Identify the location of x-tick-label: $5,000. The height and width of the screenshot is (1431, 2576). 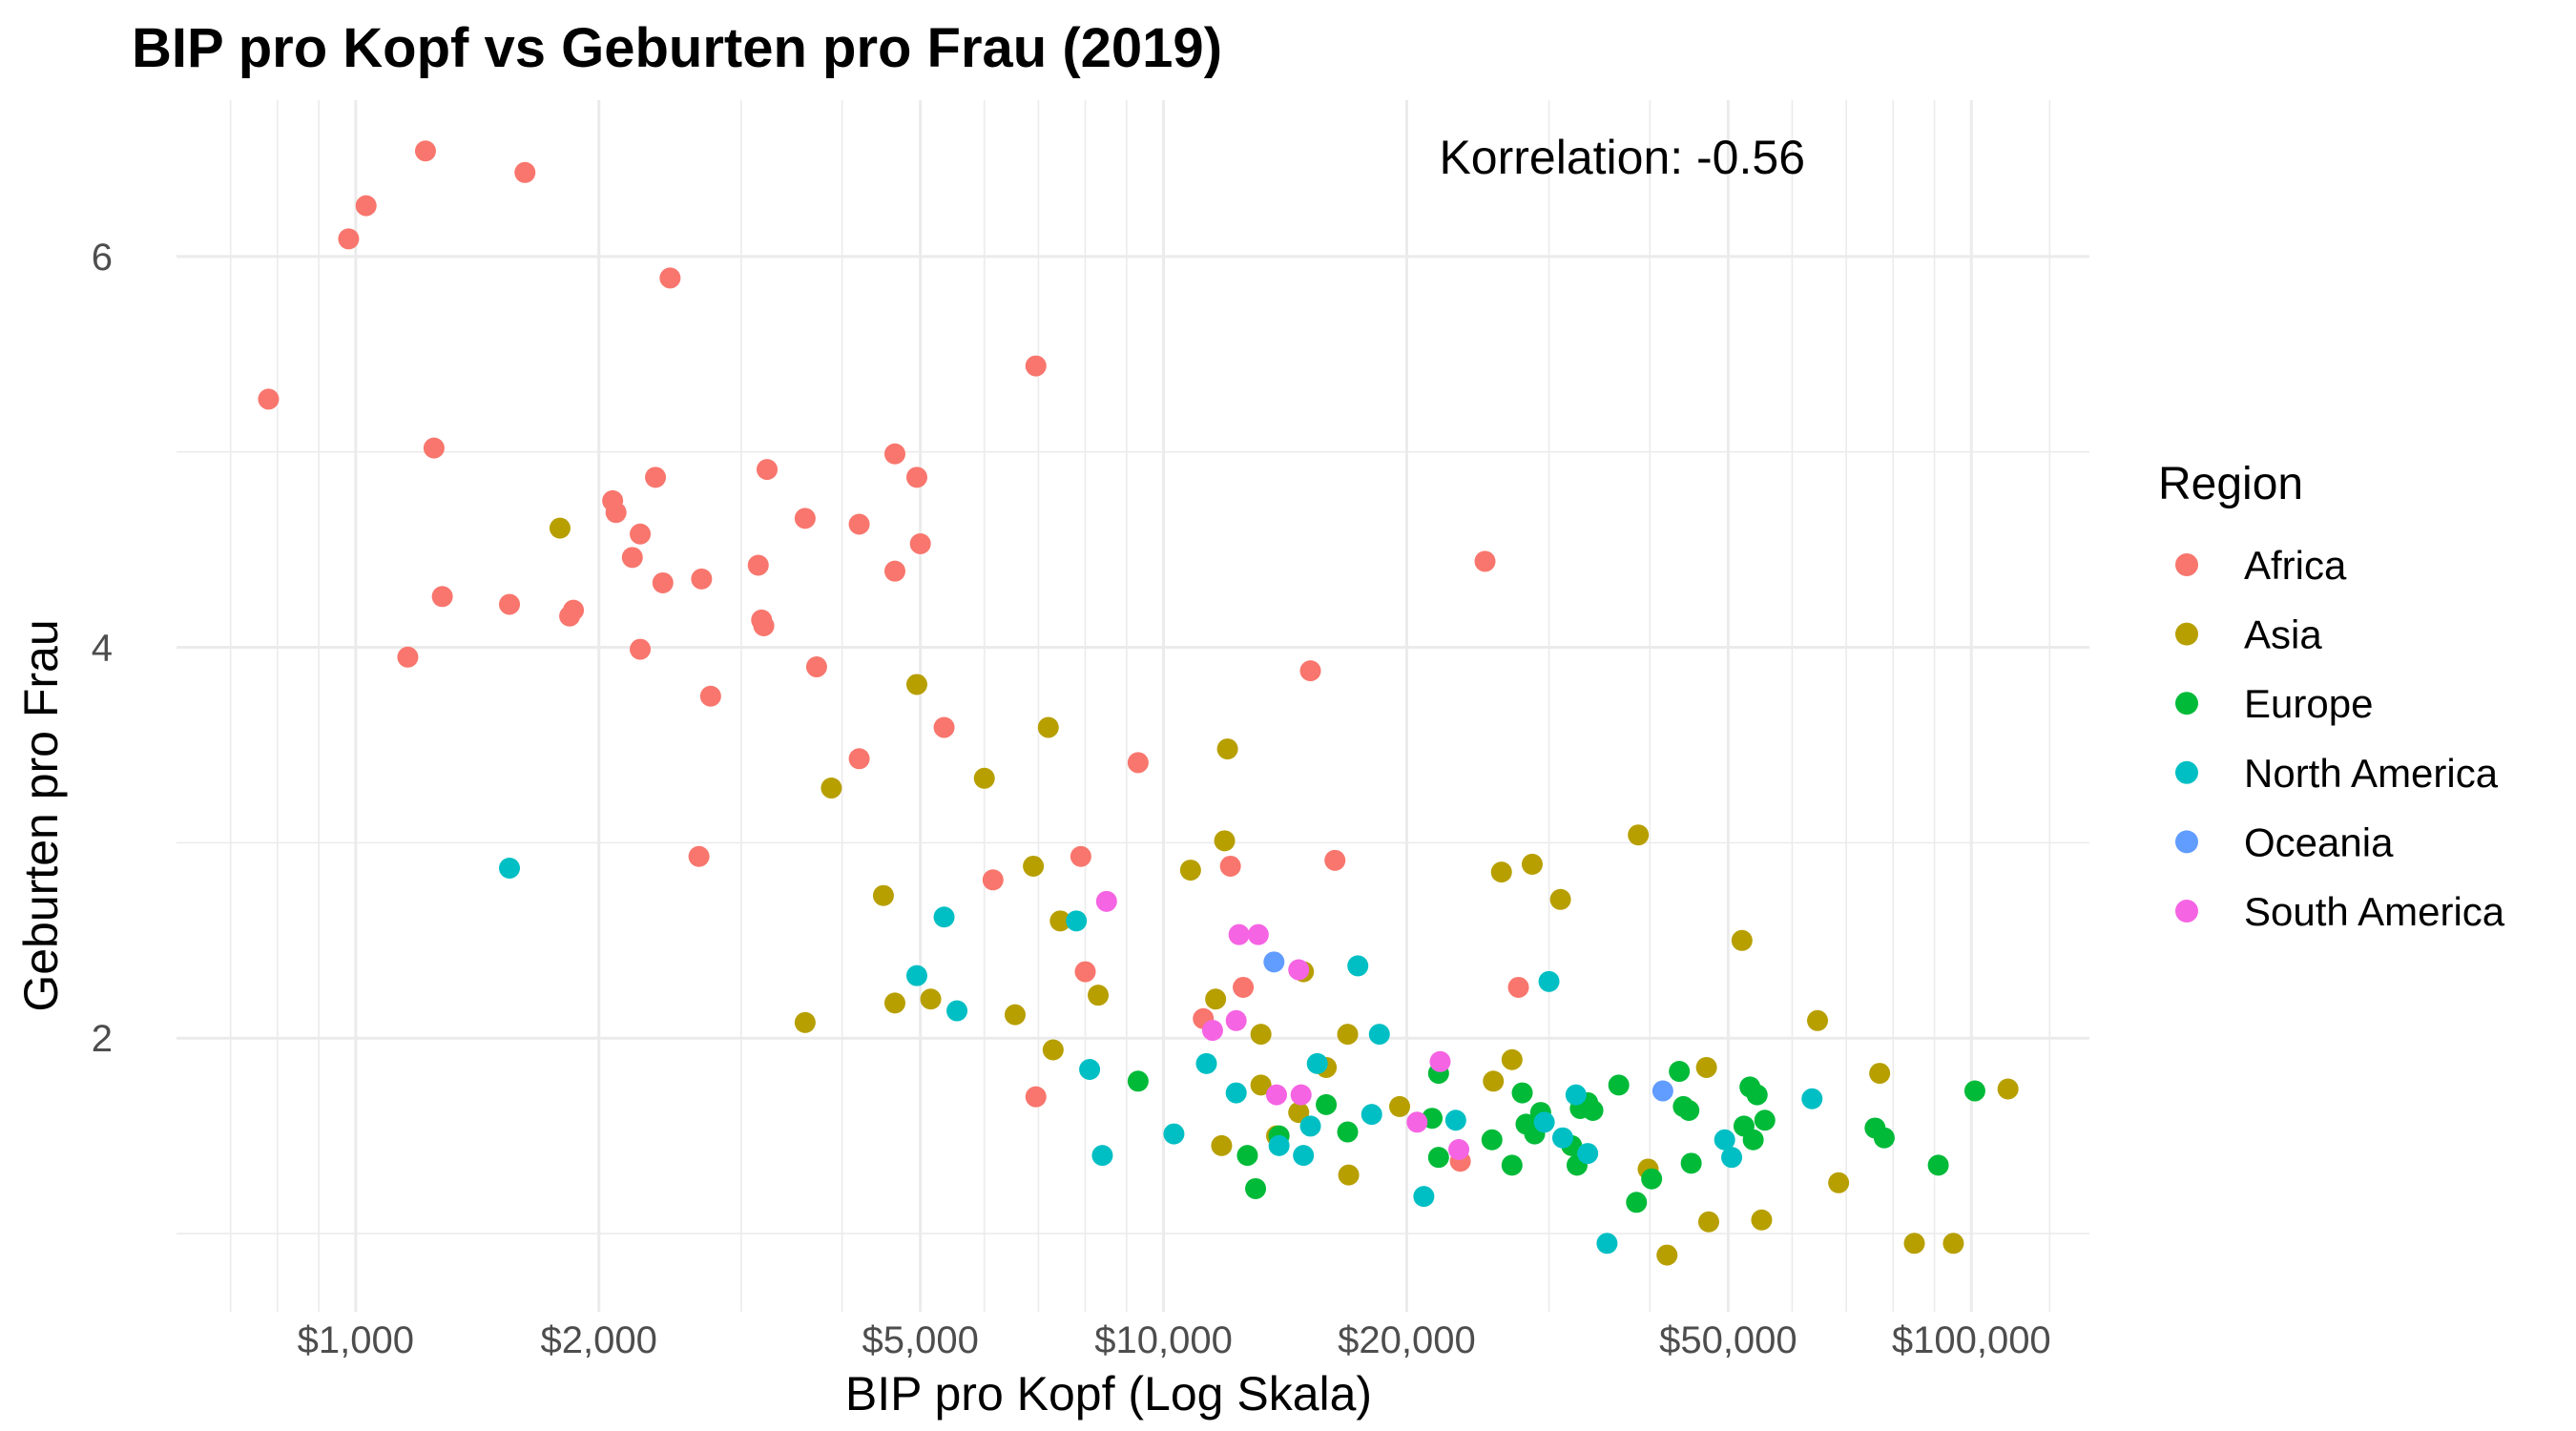
(920, 1340).